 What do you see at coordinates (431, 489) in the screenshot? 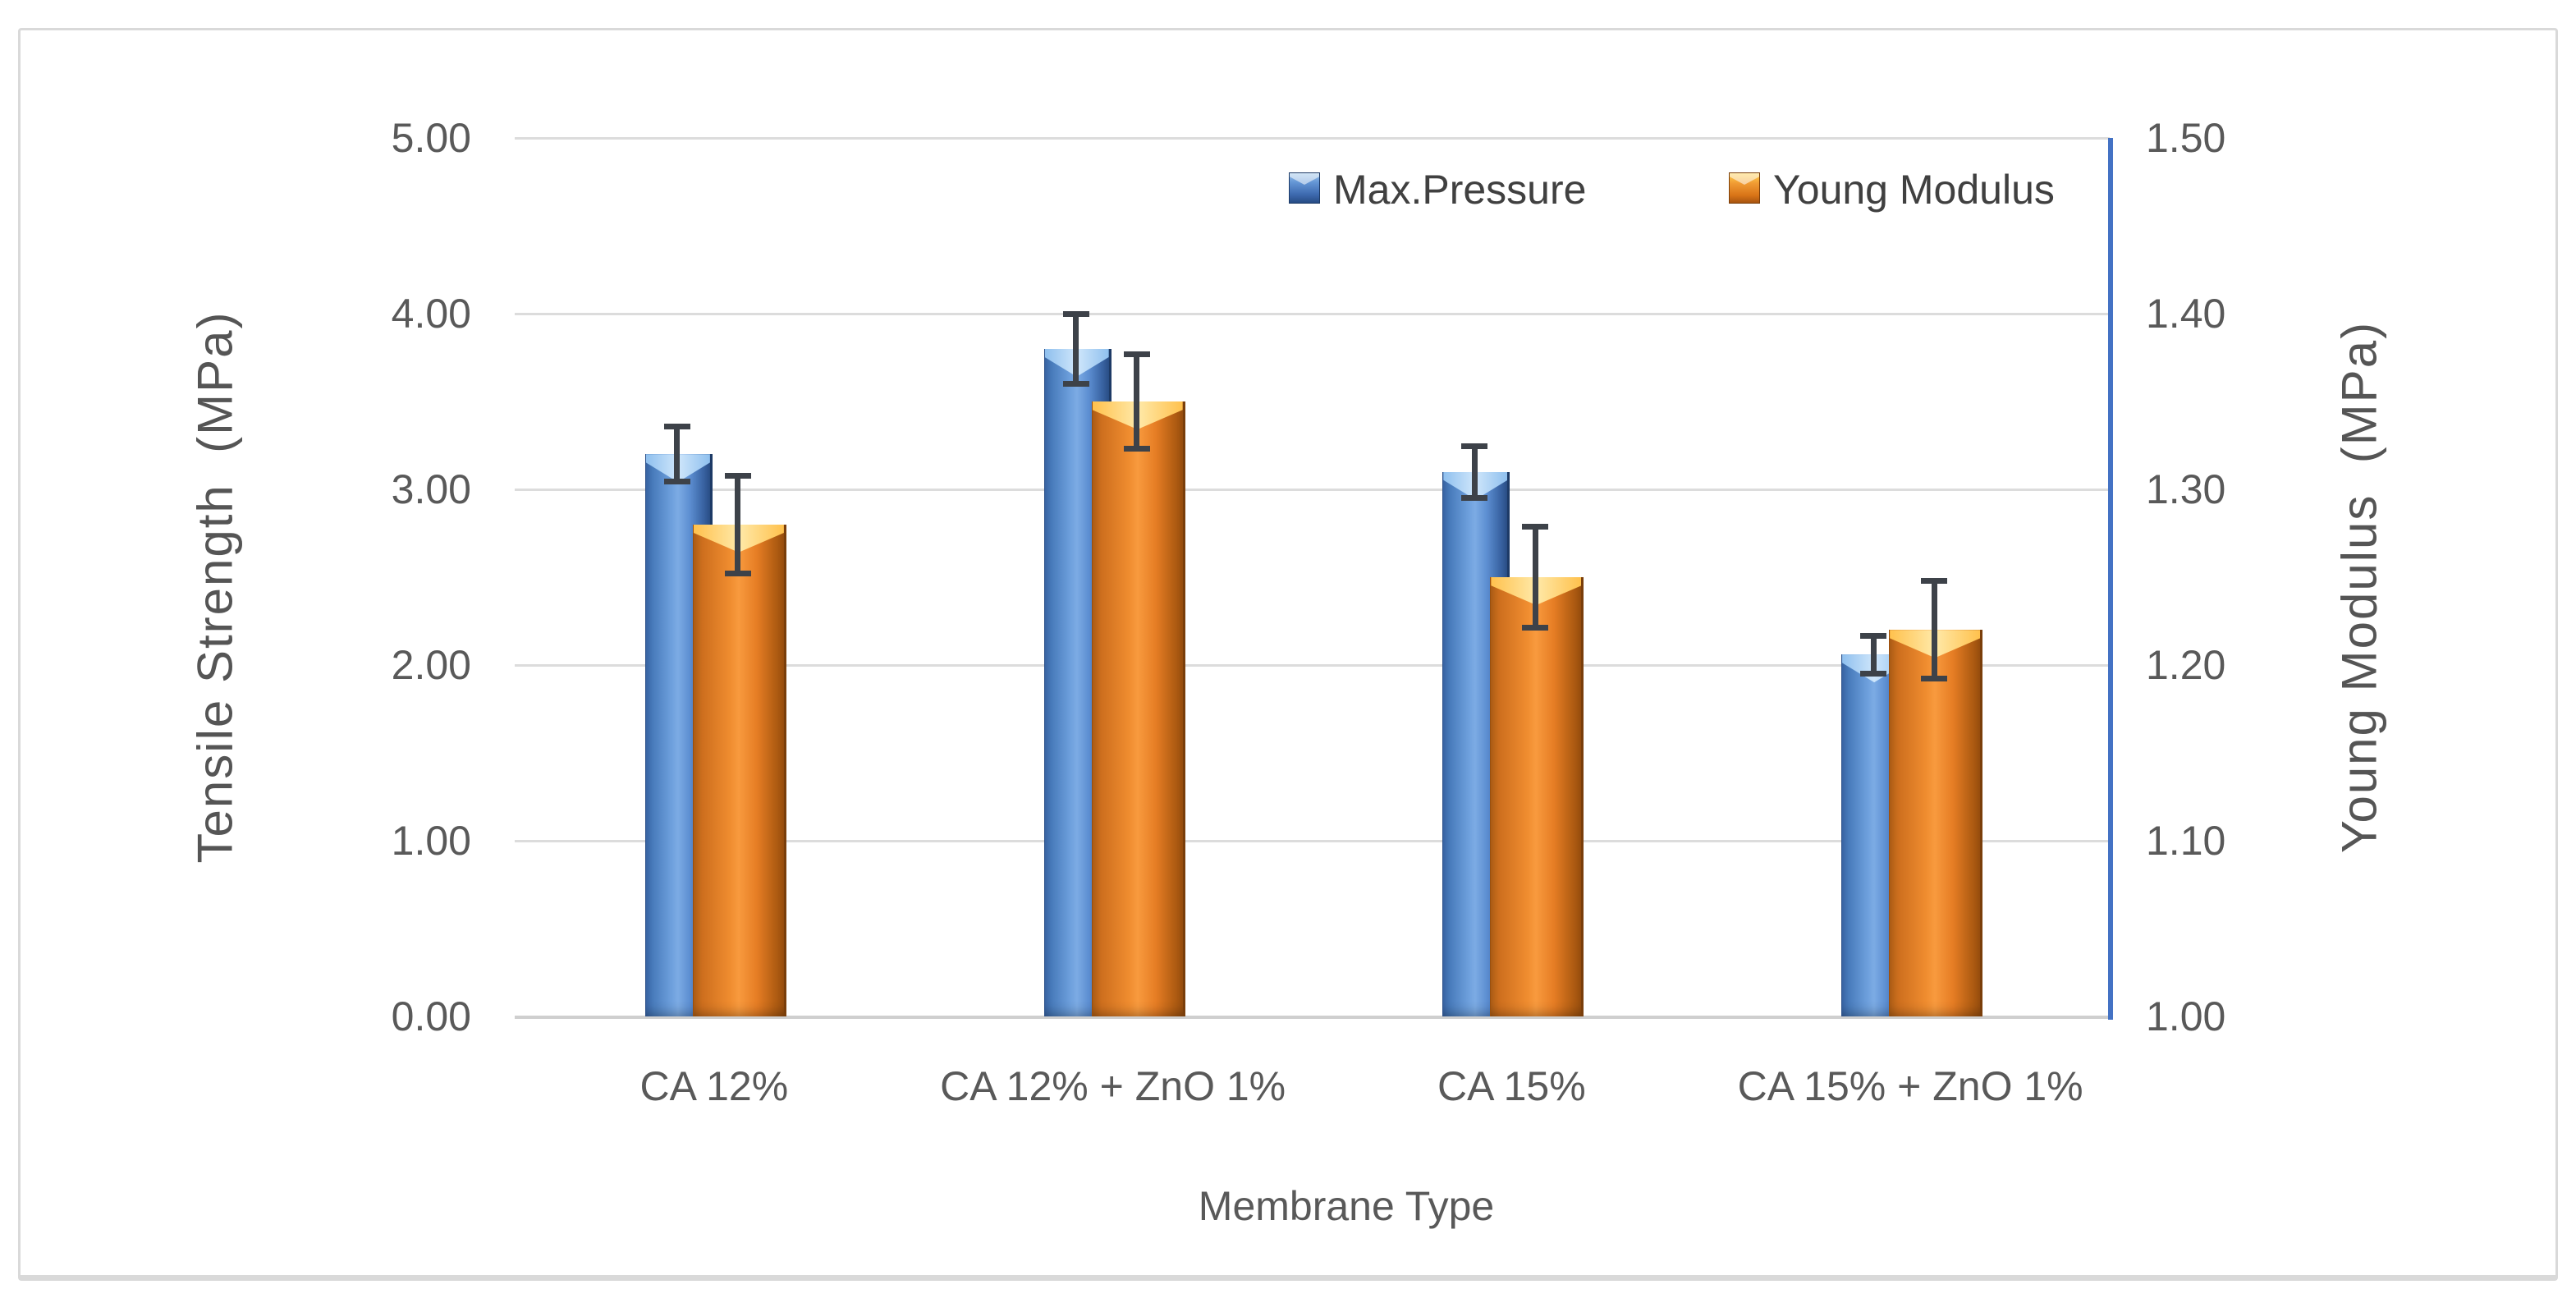
I see `left-axis-tick-label: 3.00` at bounding box center [431, 489].